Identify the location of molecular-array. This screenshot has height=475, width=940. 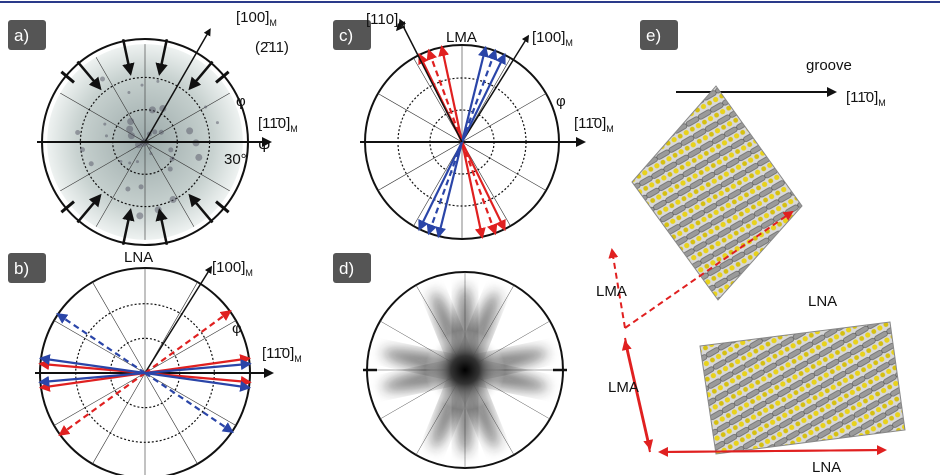
(802, 388).